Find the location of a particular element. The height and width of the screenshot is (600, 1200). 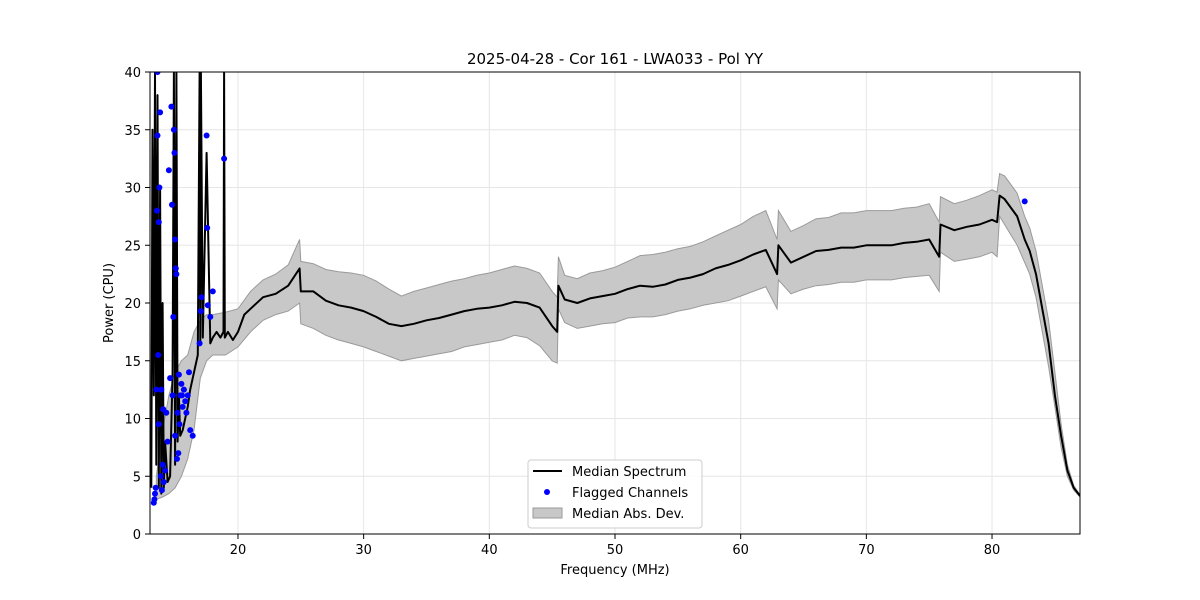

y-tick-label: 40 is located at coordinates (132, 73).